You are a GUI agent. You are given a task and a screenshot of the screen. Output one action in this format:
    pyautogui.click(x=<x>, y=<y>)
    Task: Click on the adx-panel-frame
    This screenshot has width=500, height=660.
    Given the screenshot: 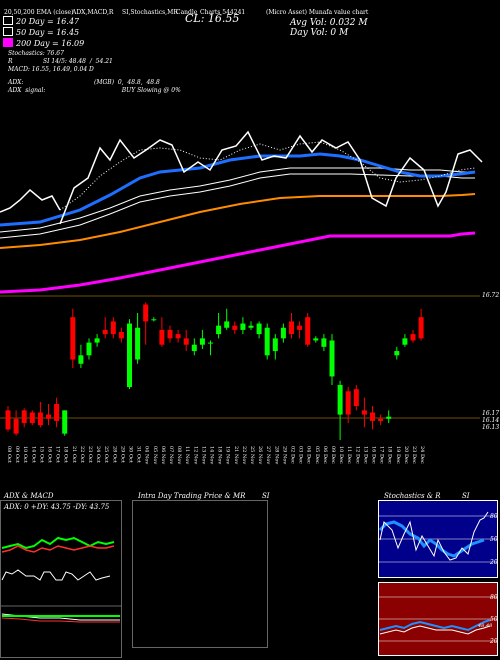 What is the action you would take?
    pyautogui.click(x=61, y=579)
    